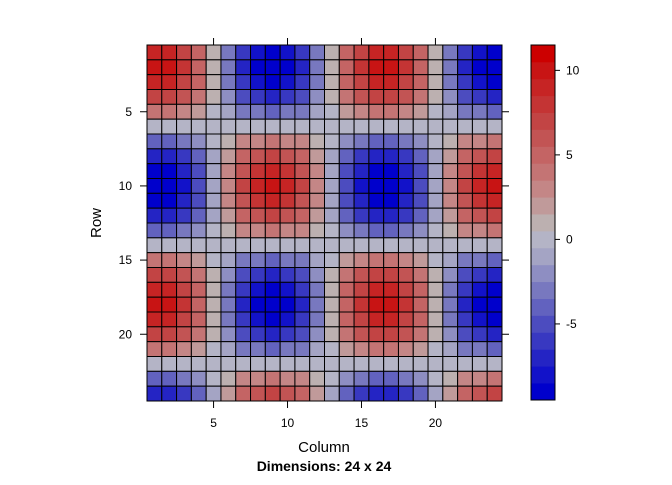 The width and height of the screenshot is (672, 485). Describe the element at coordinates (569, 155) in the screenshot. I see `colorbar-tick-label: 5` at that location.